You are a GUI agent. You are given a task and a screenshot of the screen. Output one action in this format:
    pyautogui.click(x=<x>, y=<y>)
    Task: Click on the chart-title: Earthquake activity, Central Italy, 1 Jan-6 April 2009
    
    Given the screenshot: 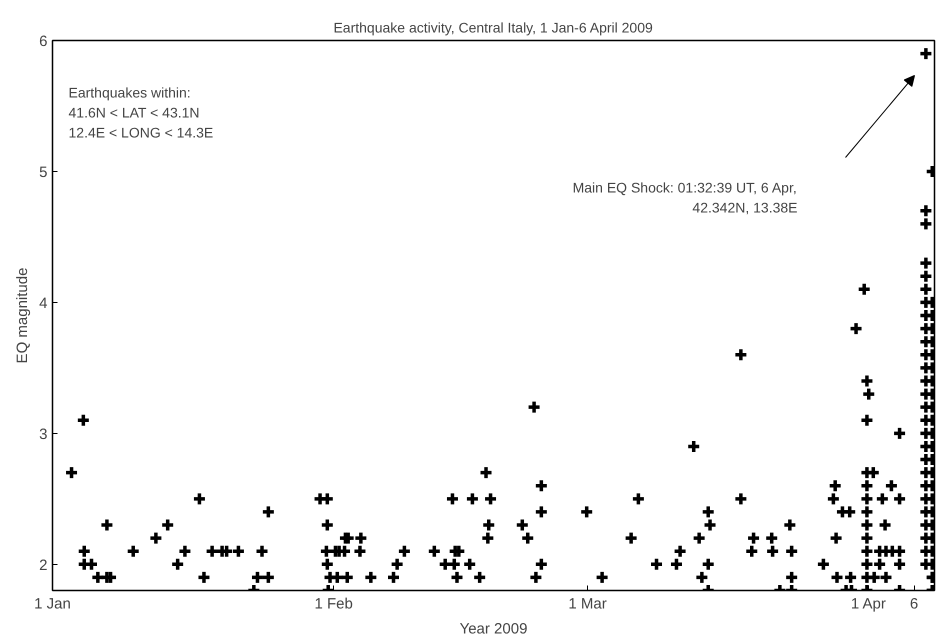 What is the action you would take?
    pyautogui.click(x=493, y=28)
    